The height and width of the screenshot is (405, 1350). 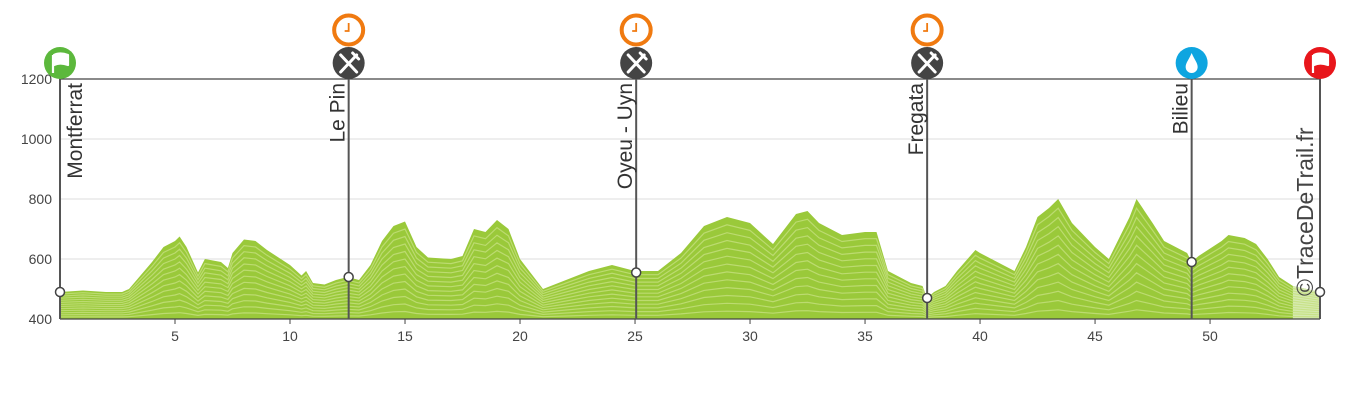 I want to click on y-tick-label: 600, so click(x=41, y=259).